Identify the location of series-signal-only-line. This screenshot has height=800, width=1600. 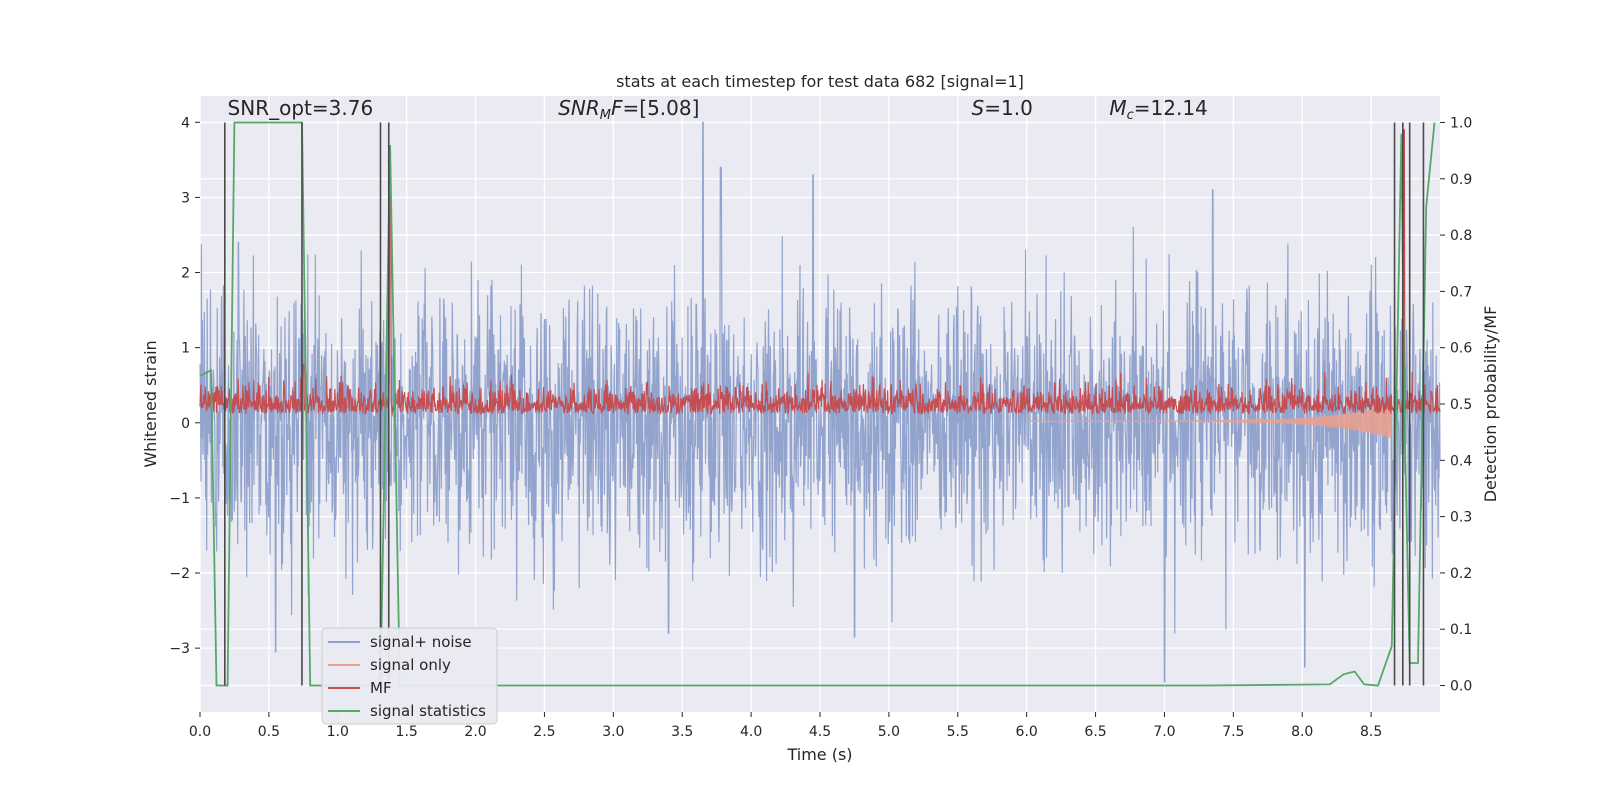
(1209, 421).